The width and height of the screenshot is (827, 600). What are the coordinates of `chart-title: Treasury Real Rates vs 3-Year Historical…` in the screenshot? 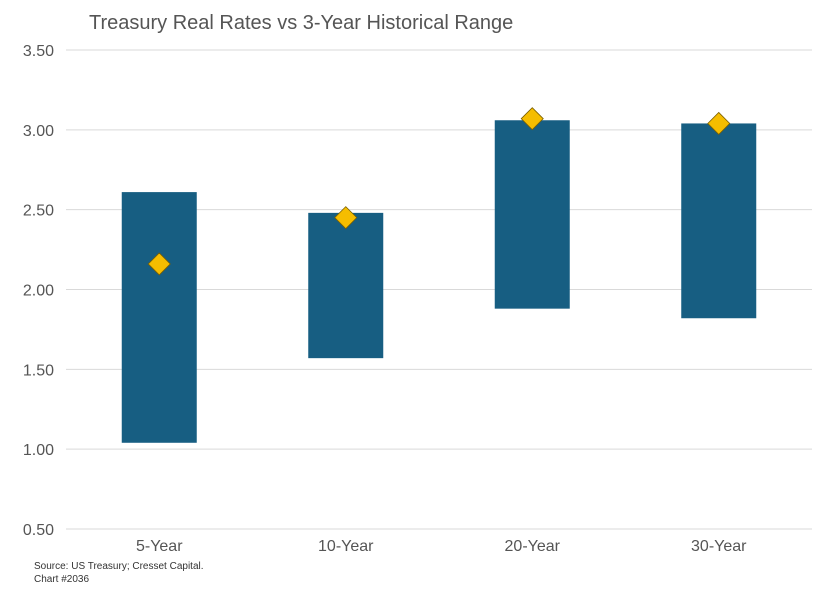 It's located at (301, 23).